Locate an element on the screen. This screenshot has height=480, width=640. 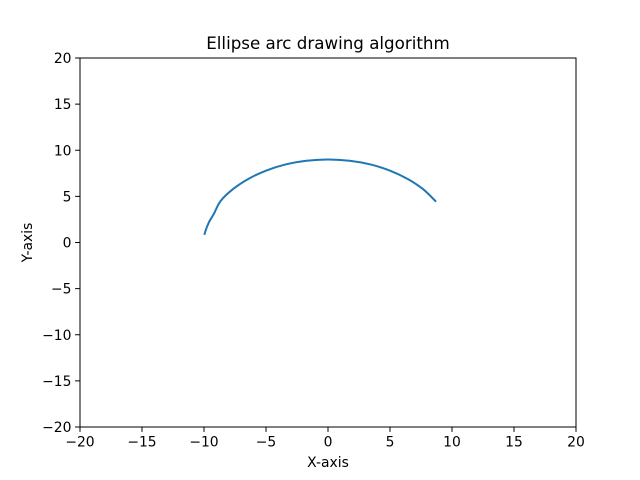
y-tick-label: −10 is located at coordinates (56, 336).